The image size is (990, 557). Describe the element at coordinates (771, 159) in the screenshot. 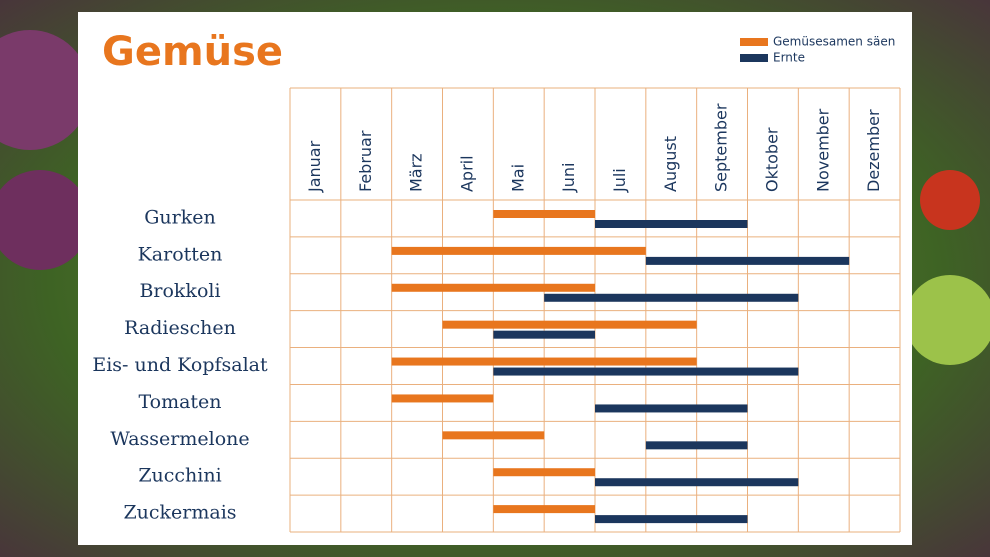

I see `month-label: Oktober` at that location.